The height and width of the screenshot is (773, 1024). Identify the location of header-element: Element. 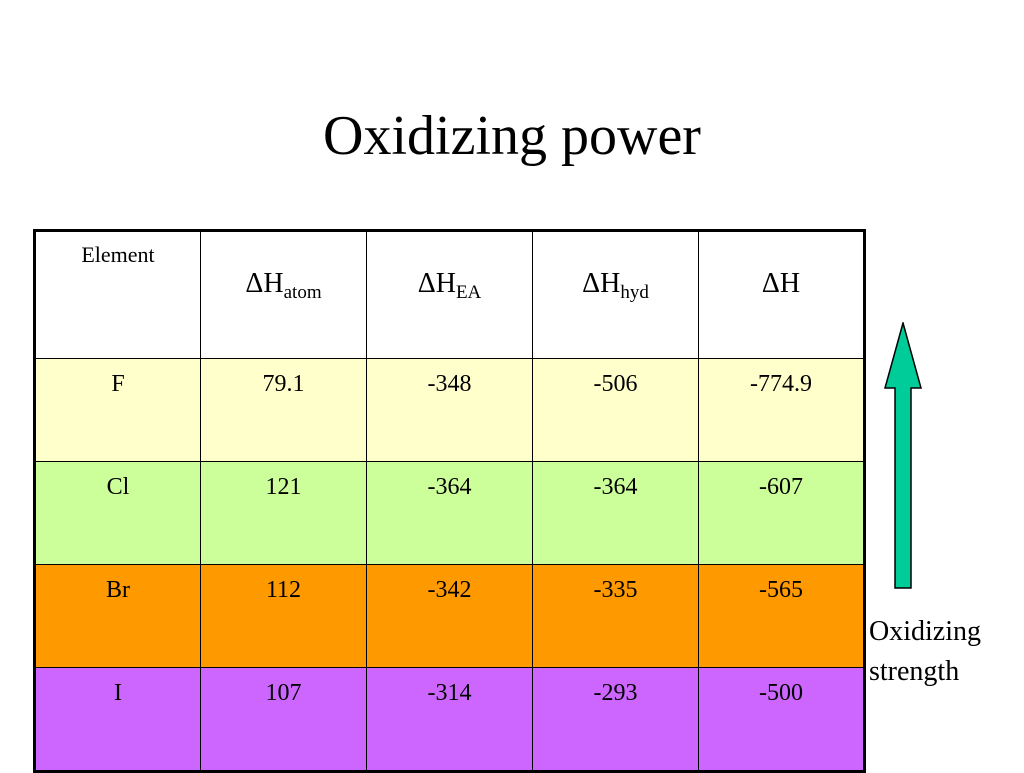
(117, 294).